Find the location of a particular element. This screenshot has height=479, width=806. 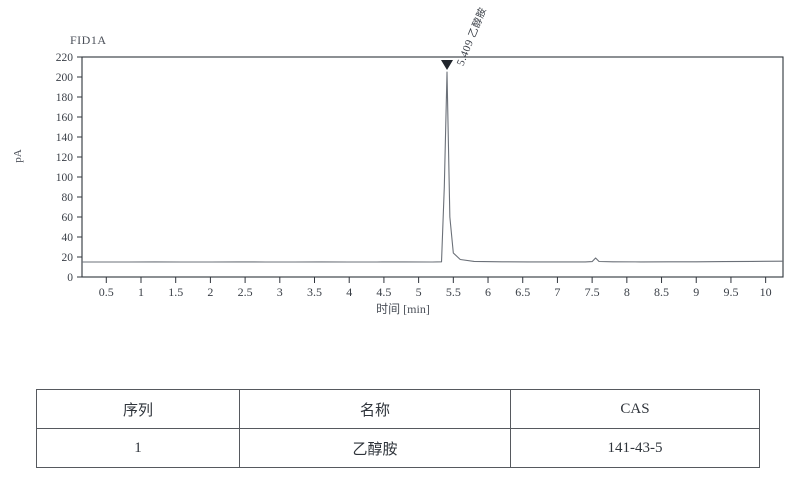

table-body: 序列 名称 CAS 1 乙醇胺 141-43-5 is located at coordinates (398, 428).